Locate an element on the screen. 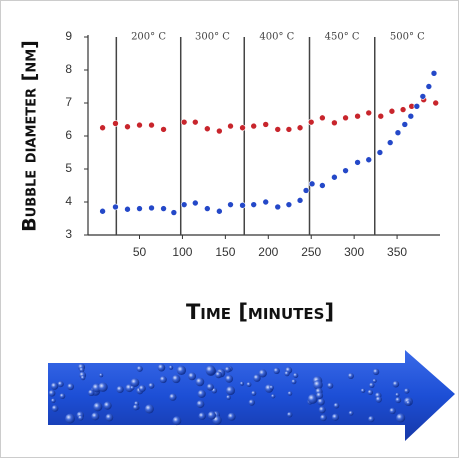 This screenshot has width=459, height=458. x-tick-label: 250 is located at coordinates (311, 252).